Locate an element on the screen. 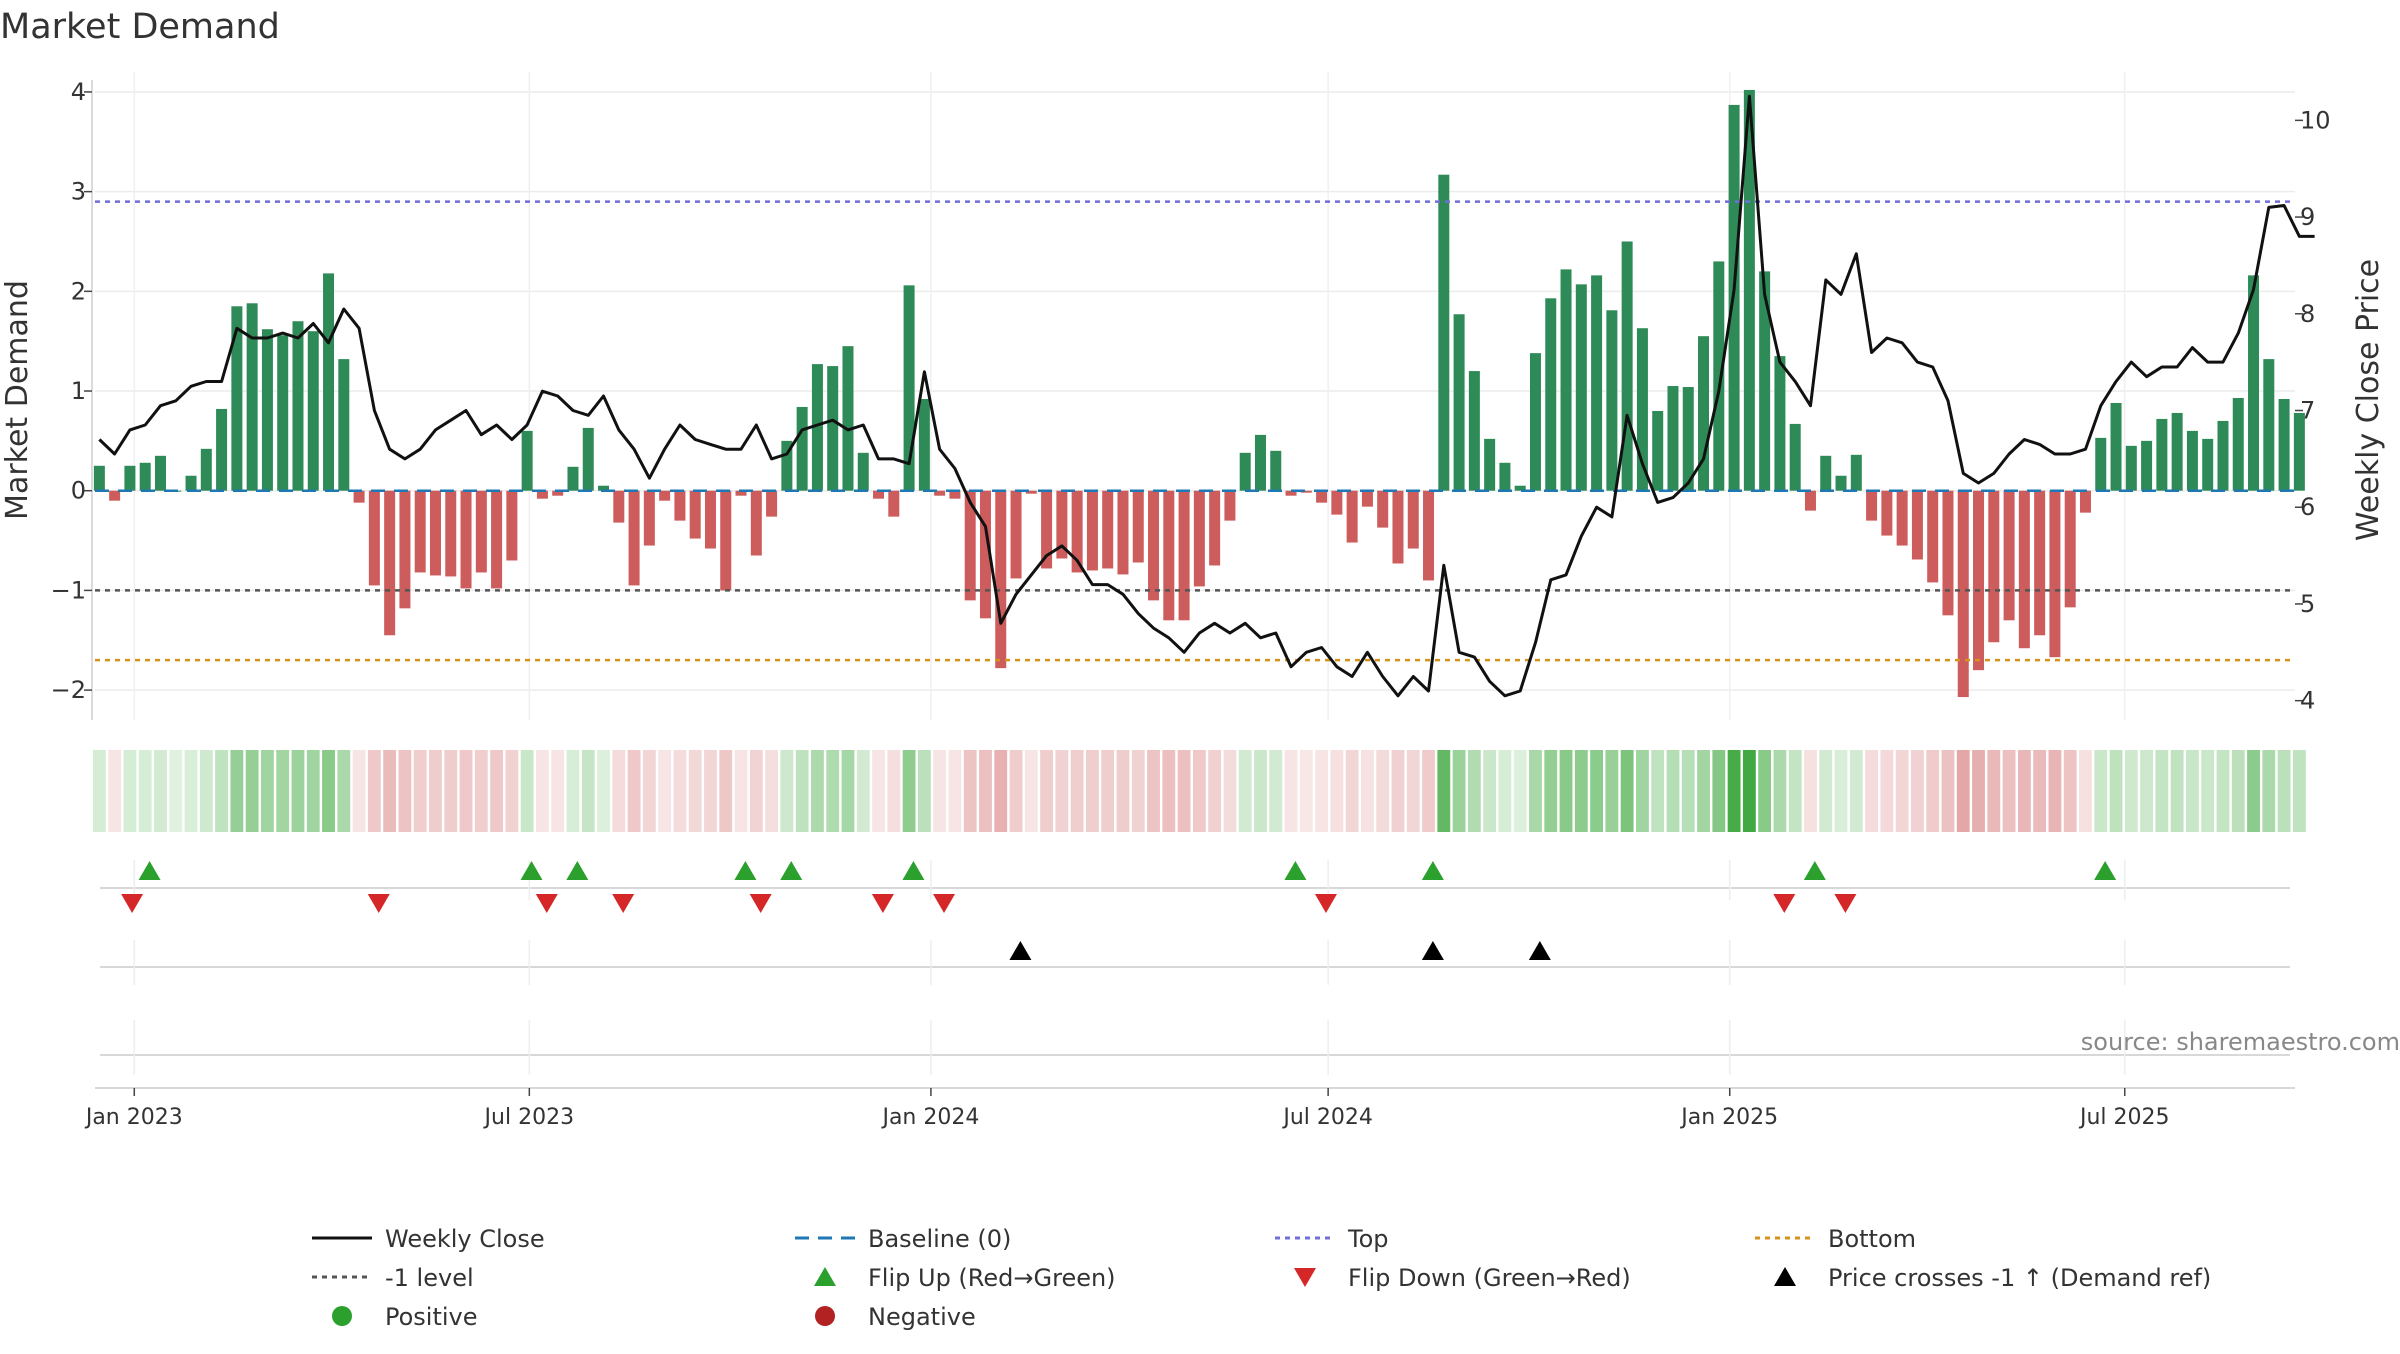  legend-label: Bottom is located at coordinates (1872, 1239).